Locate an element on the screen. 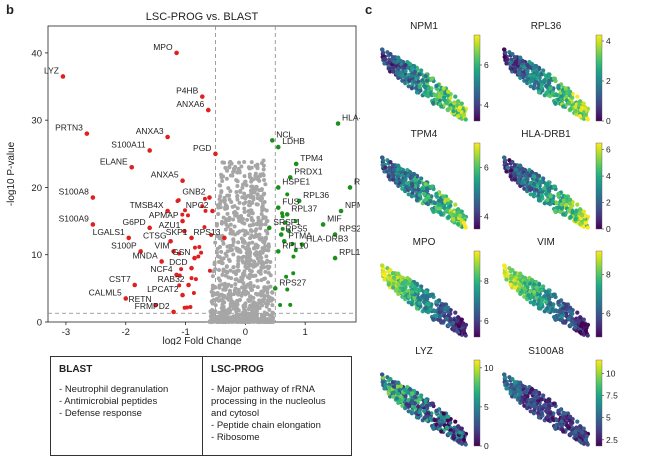 This screenshot has height=459, width=650. gene-label: LPCAT2 is located at coordinates (163, 289).